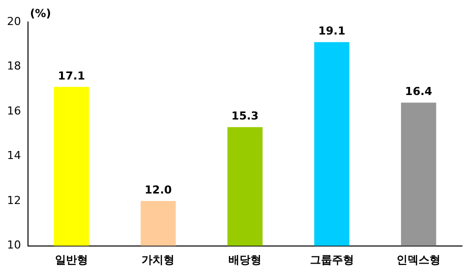 This screenshot has width=466, height=279. Describe the element at coordinates (158, 259) in the screenshot. I see `x-tick-label: 가치형` at that location.